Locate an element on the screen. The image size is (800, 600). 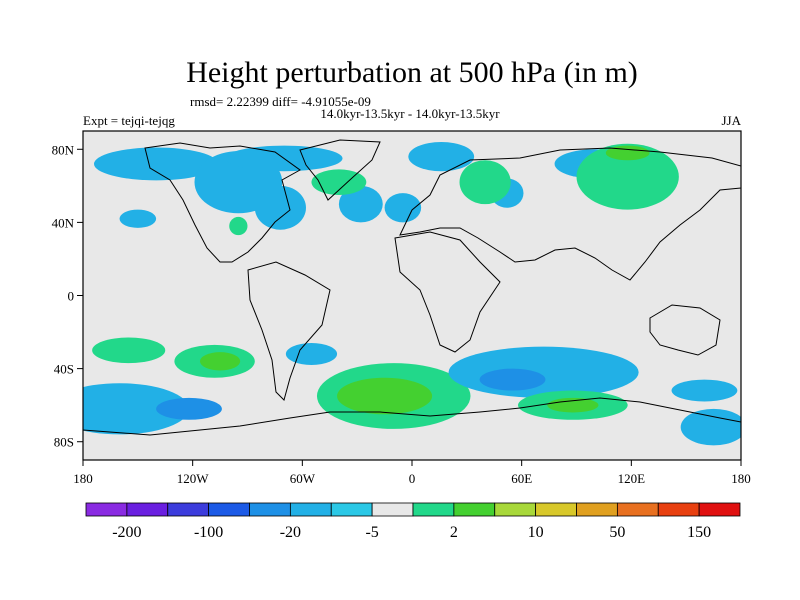
colorbar-label-1: -100 is located at coordinates (208, 532).